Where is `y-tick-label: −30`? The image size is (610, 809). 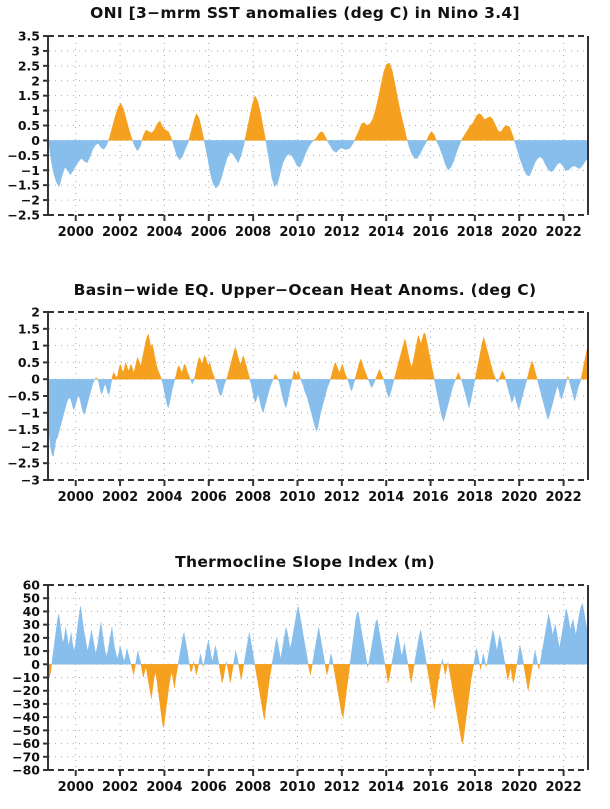
y-tick-label: −30 is located at coordinates (26, 703).